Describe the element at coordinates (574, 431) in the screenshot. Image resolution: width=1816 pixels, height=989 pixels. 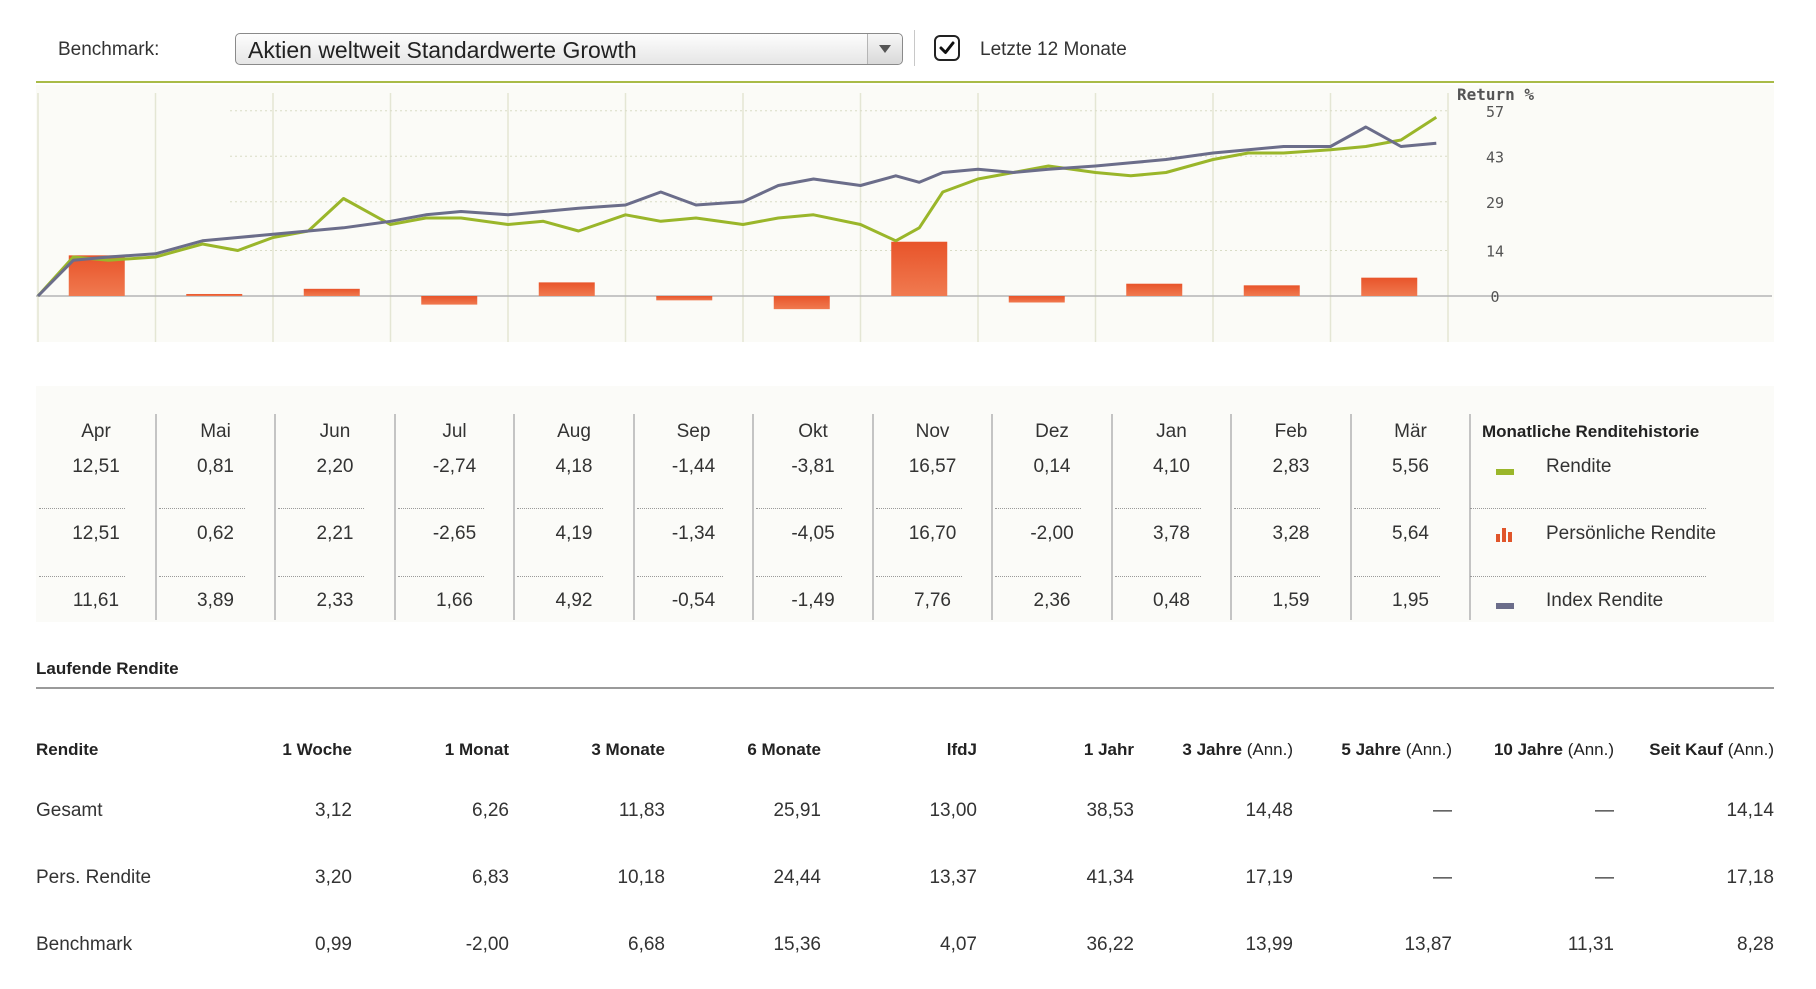
I see `month-header: Aug` at that location.